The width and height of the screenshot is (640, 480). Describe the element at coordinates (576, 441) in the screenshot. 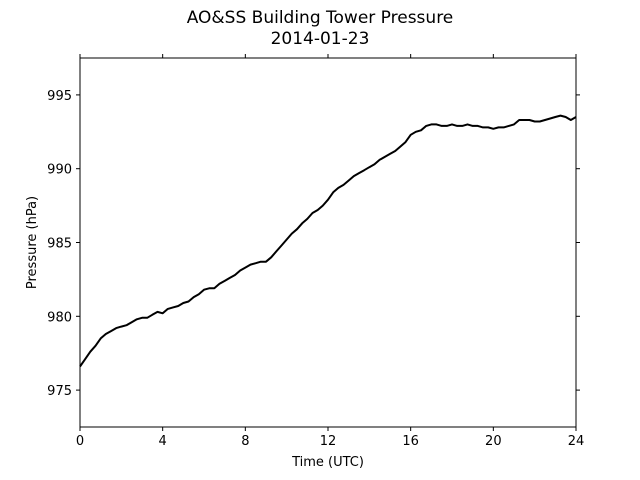

I see `x-tick-label: 24` at that location.